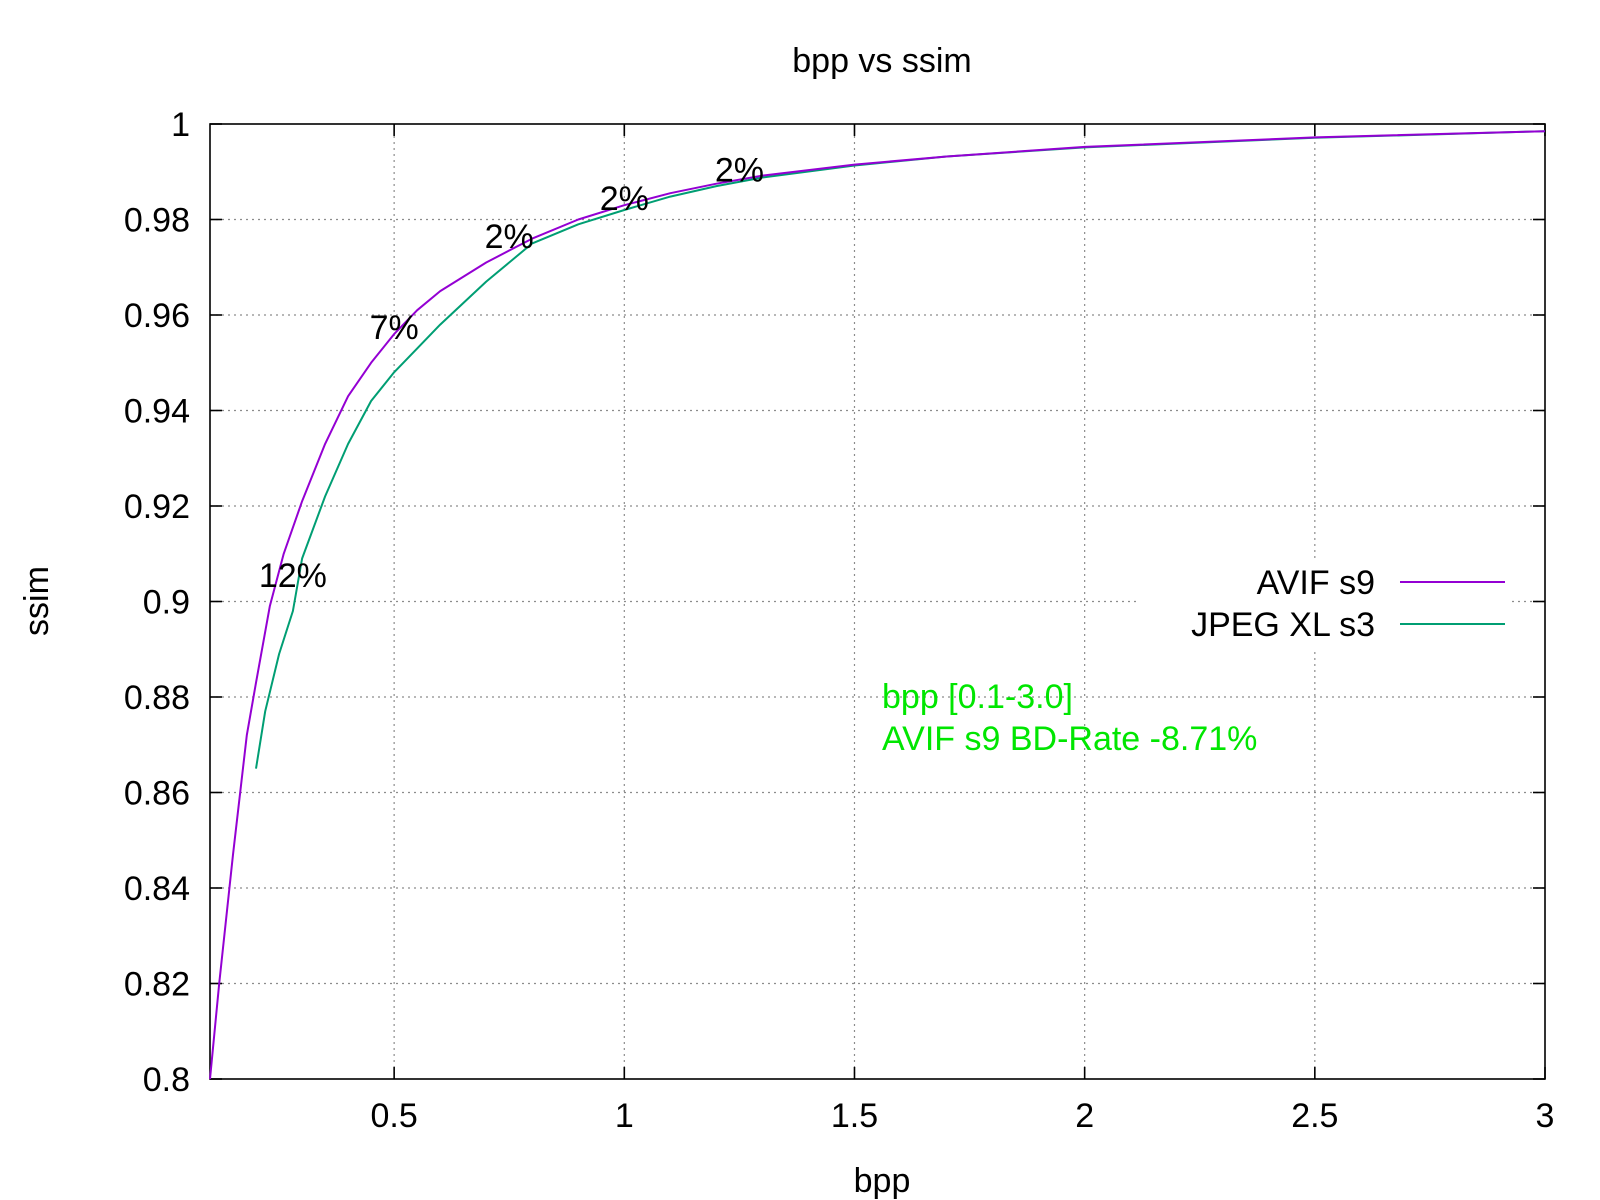 This screenshot has width=1600, height=1200. What do you see at coordinates (293, 576) in the screenshot?
I see `percent-annotation: 12%` at bounding box center [293, 576].